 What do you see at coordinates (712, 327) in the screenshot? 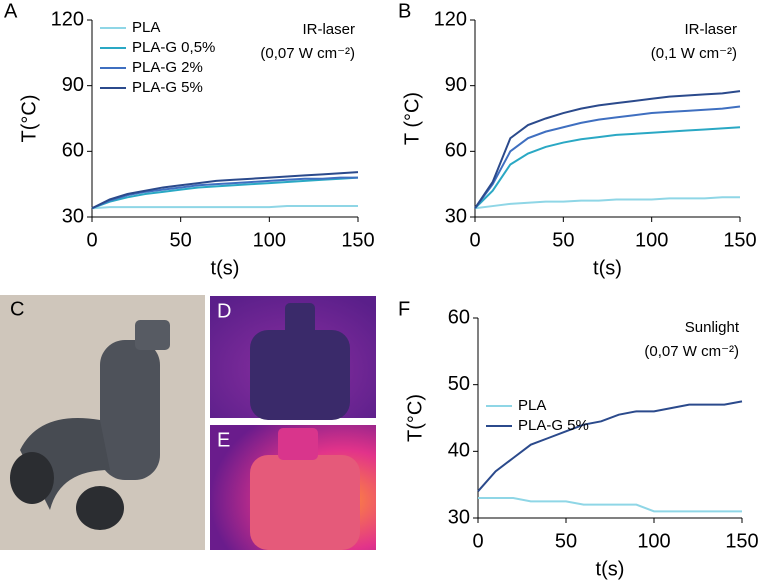
I see `annotation: Sunlight` at bounding box center [712, 327].